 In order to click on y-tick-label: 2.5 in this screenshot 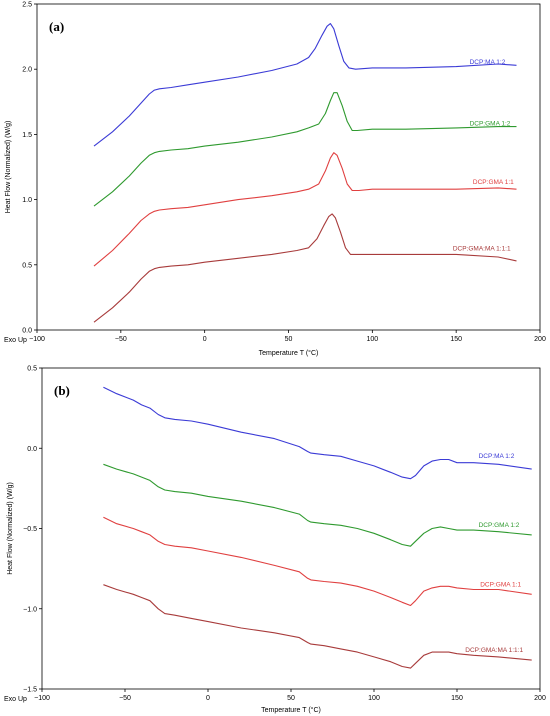, I will do `click(27, 5)`.